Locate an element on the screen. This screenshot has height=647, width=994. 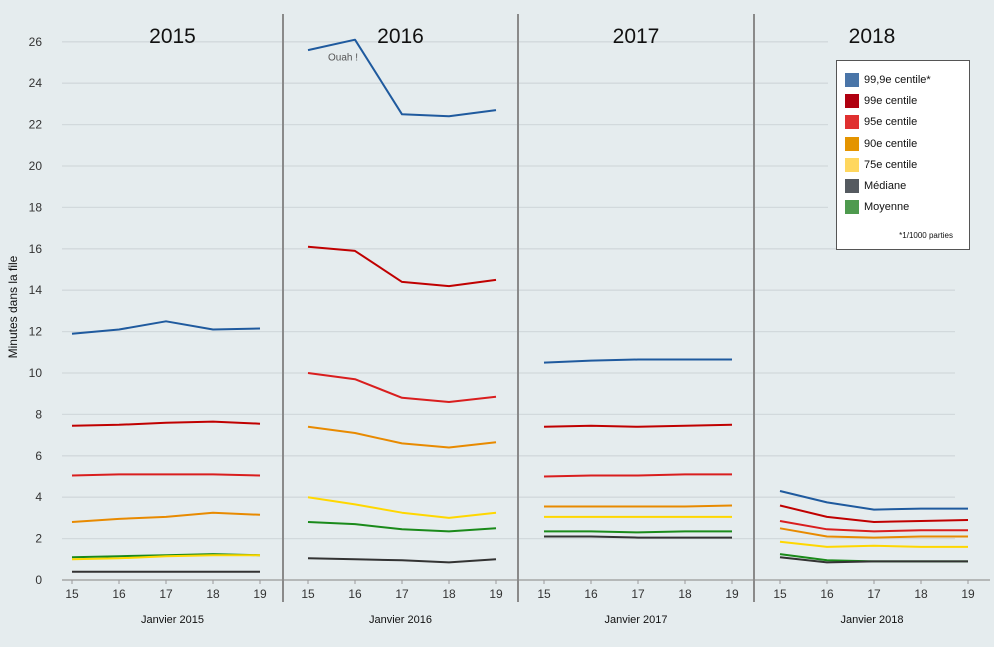
legend-item: Moyenne is located at coordinates (907, 207).